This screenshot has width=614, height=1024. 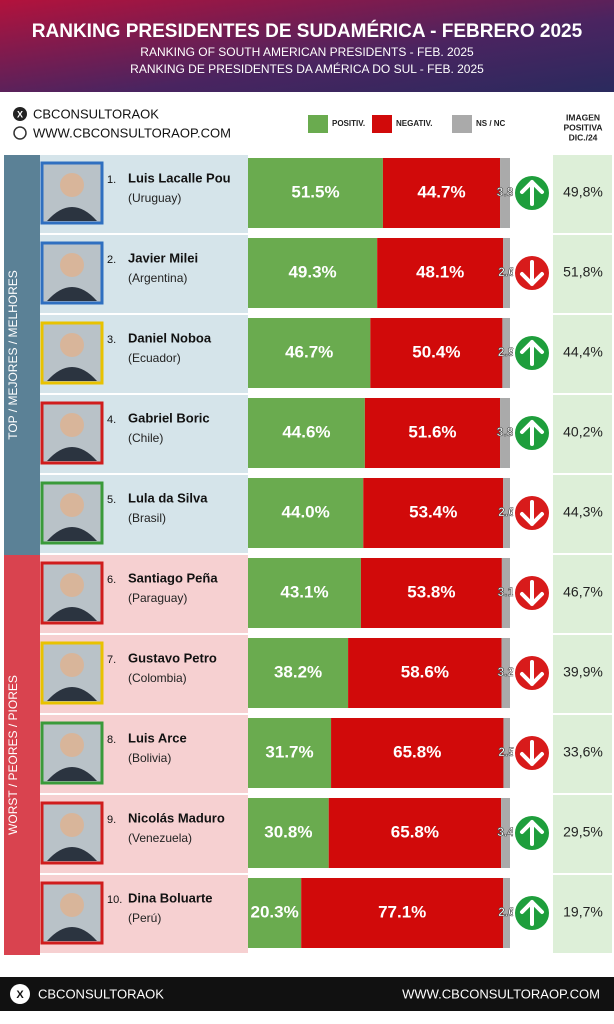 I want to click on footer-website: WWW.CBCONSULTORAOP.COM, so click(x=501, y=993).